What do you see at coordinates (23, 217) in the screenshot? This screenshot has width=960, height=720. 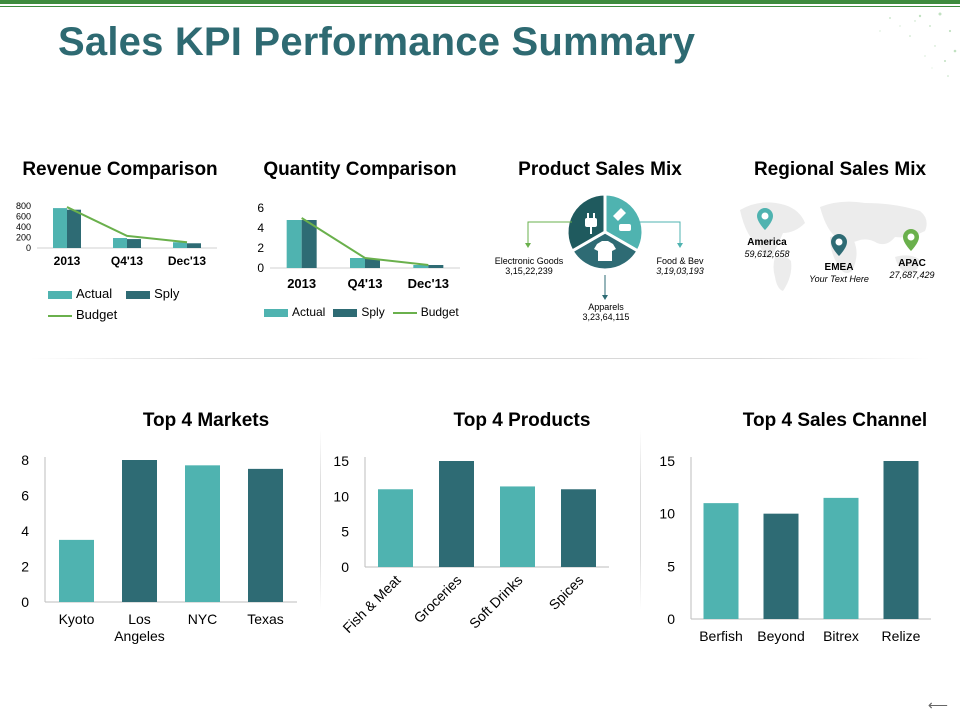 I see `y-tick-label: 600` at bounding box center [23, 217].